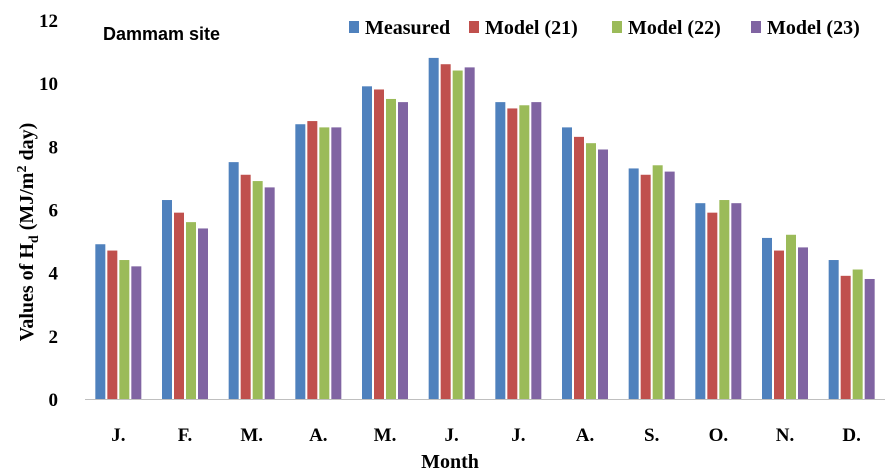 This screenshot has width=885, height=473. I want to click on legend-label: Model (23), so click(813, 28).